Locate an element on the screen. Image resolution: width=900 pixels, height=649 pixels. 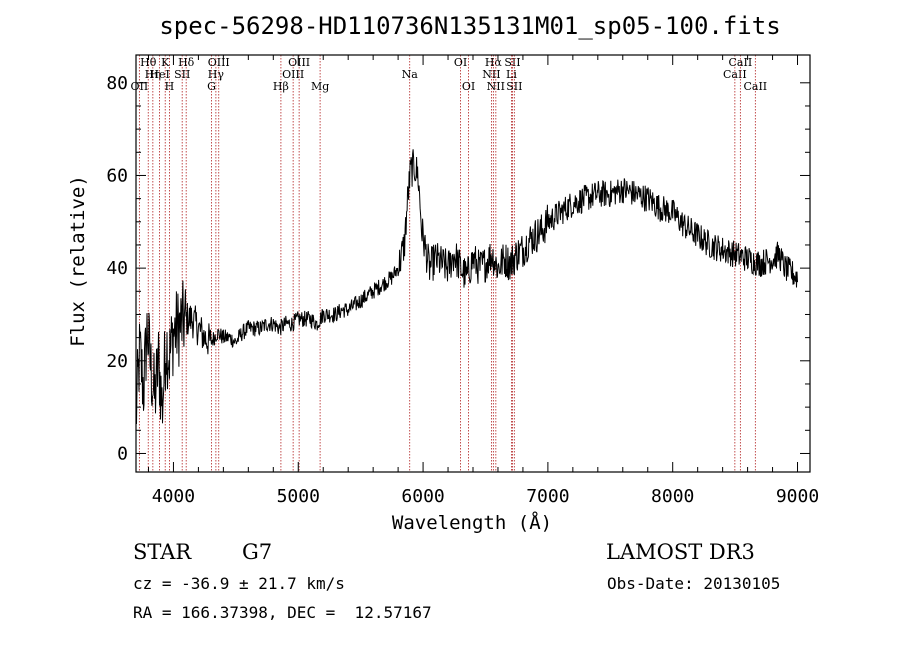
x-tick-label: 9000 is located at coordinates (797, 496).